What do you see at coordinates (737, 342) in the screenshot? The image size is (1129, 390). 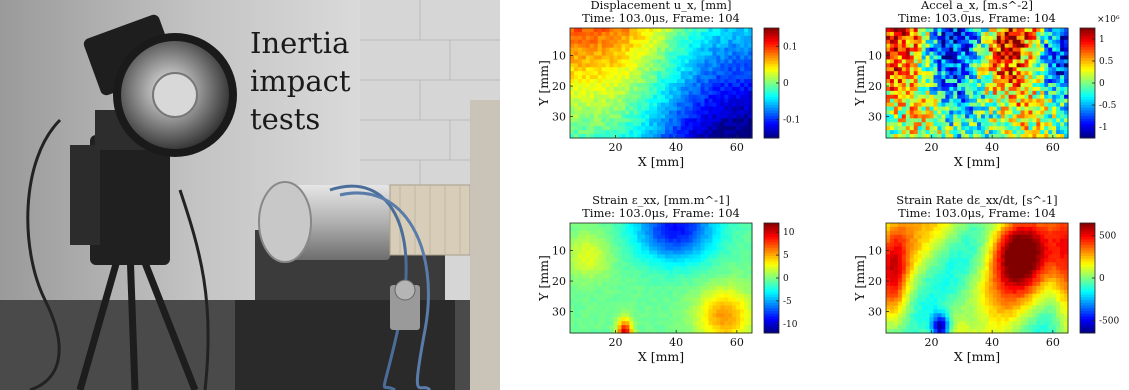 I see `chart3-xtick-label: 60` at bounding box center [737, 342].